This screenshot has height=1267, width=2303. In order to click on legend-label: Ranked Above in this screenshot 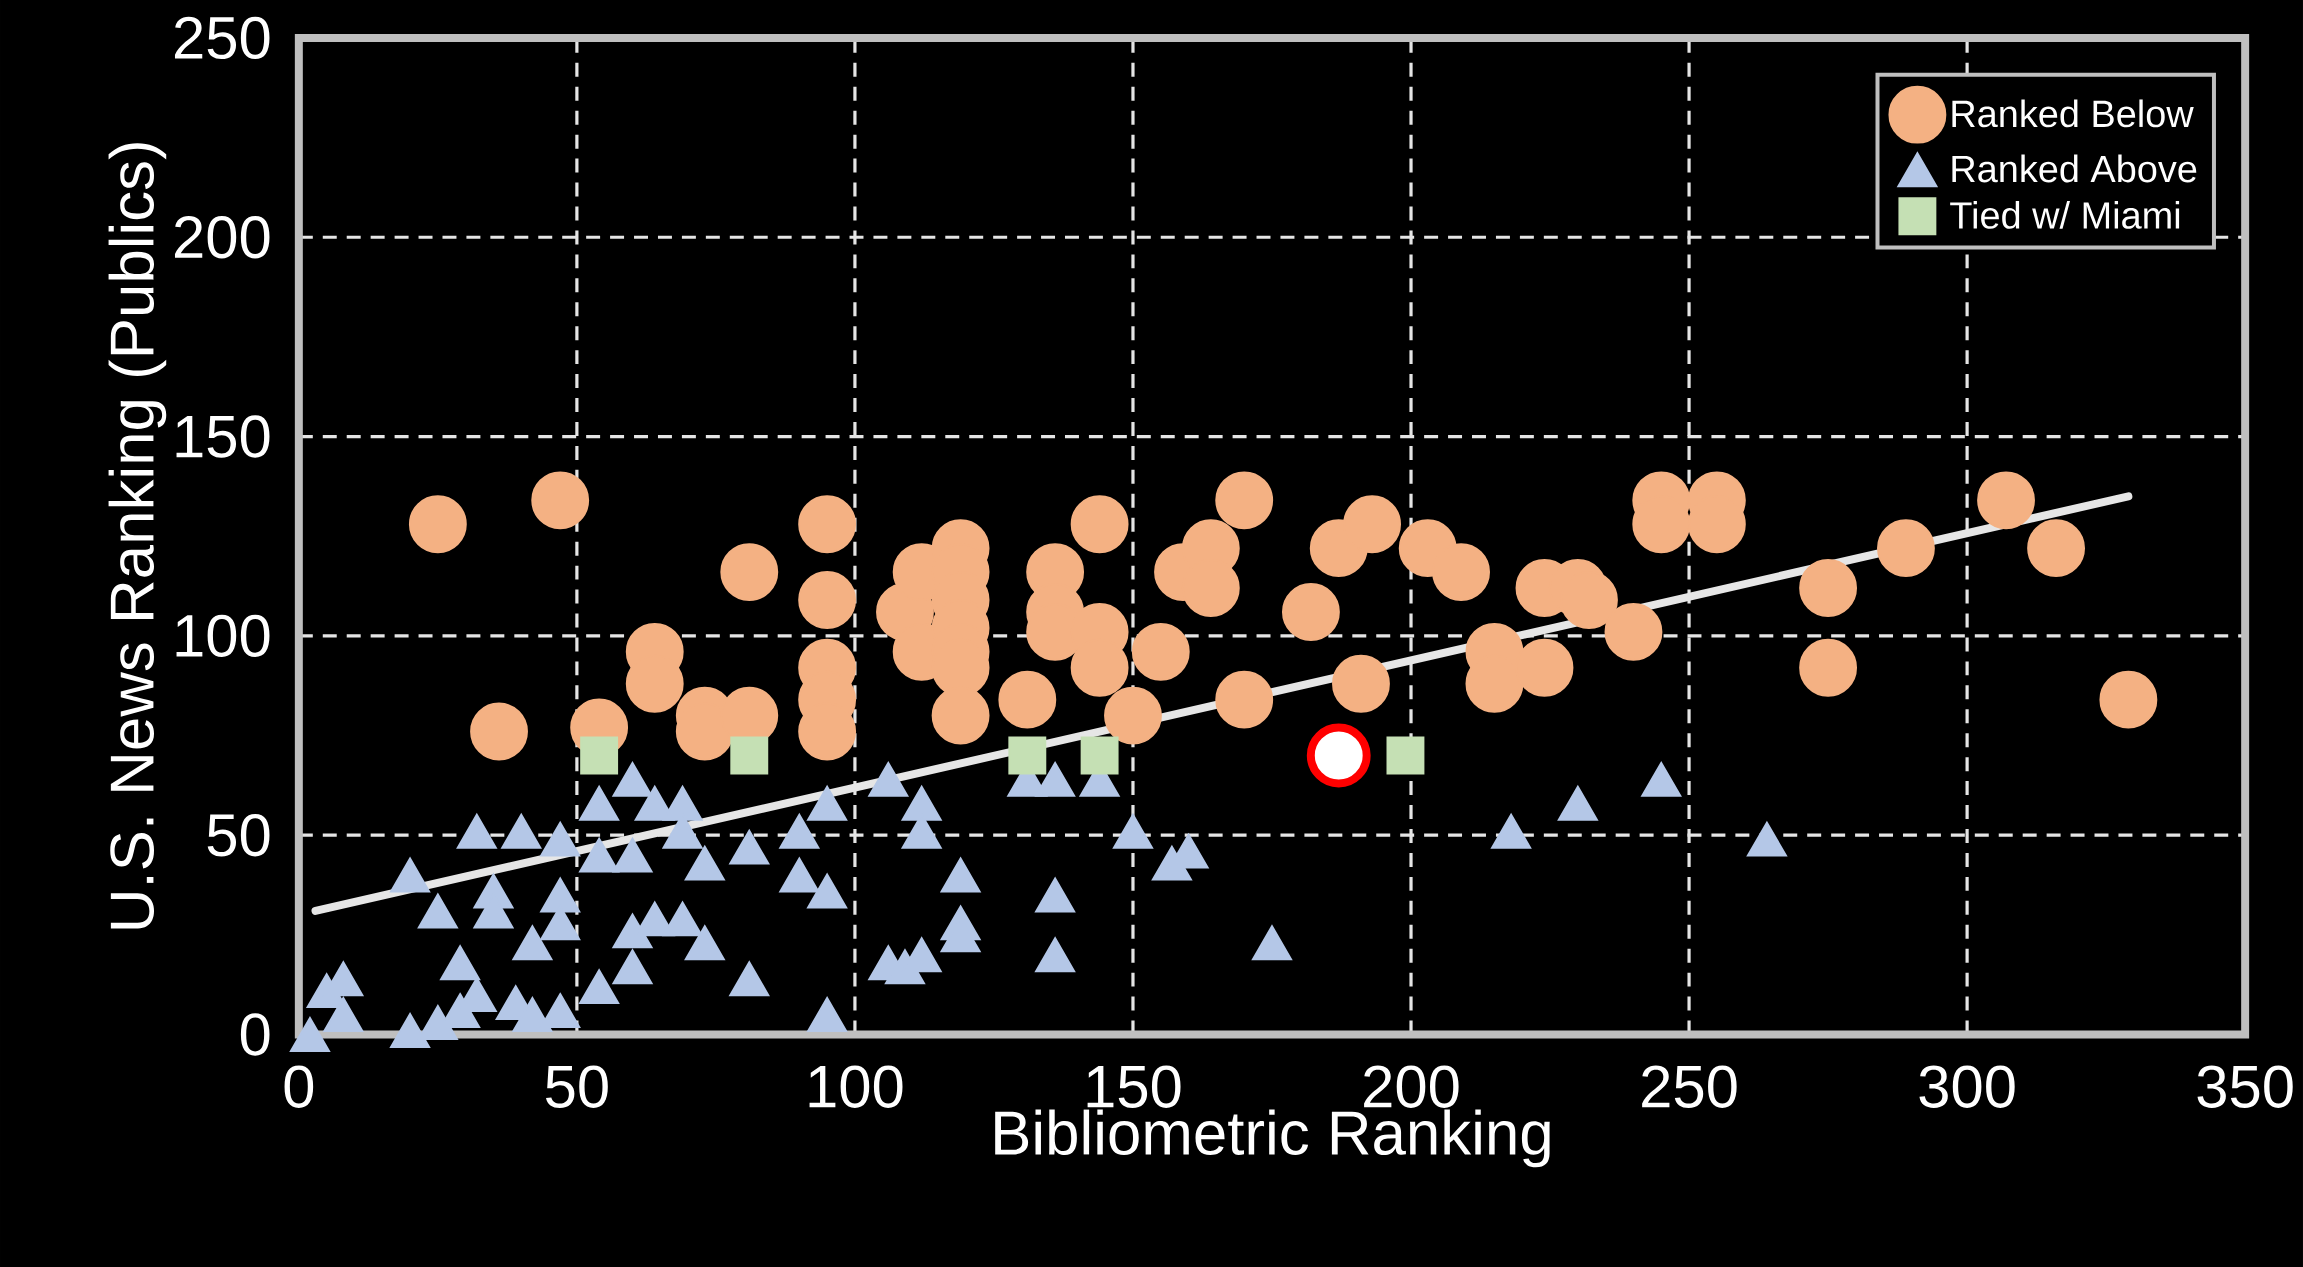, I will do `click(2074, 168)`.